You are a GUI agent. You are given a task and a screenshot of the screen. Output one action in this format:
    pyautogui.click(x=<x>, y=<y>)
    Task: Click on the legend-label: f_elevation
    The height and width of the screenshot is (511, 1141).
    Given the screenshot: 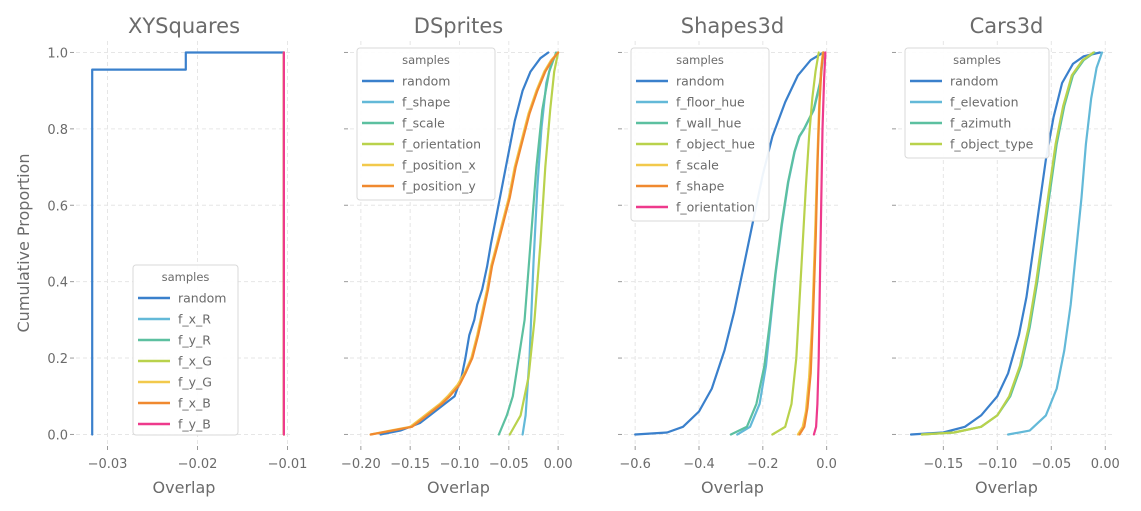 What is the action you would take?
    pyautogui.click(x=984, y=102)
    